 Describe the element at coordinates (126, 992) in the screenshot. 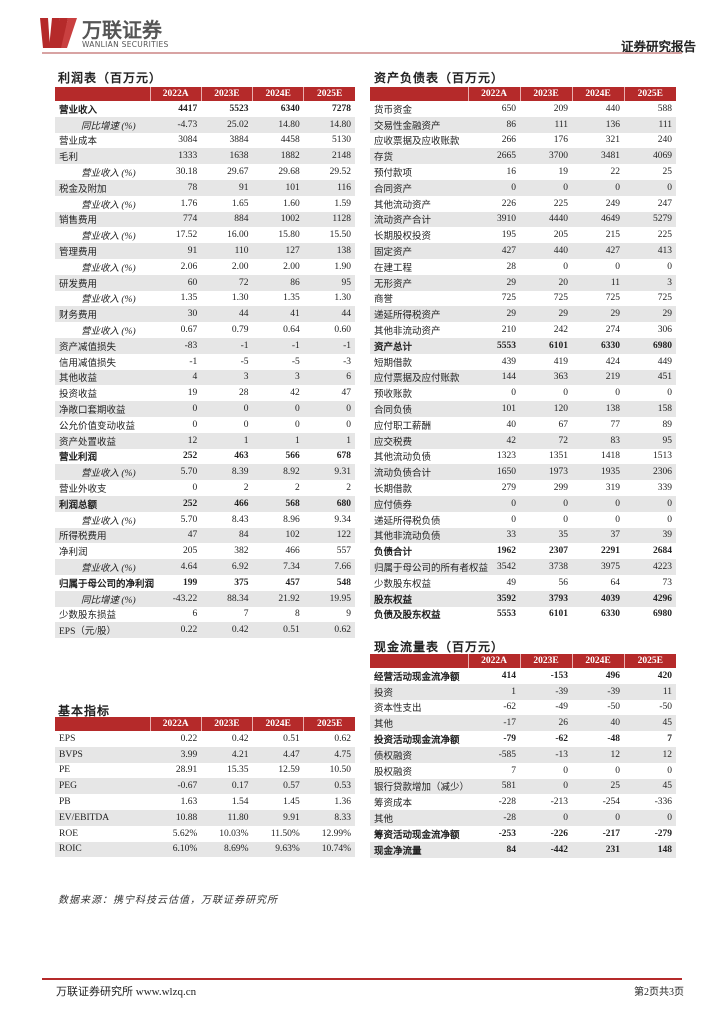

I see `footer-institute: 万联证券研究所 www.wlzq.cn` at that location.